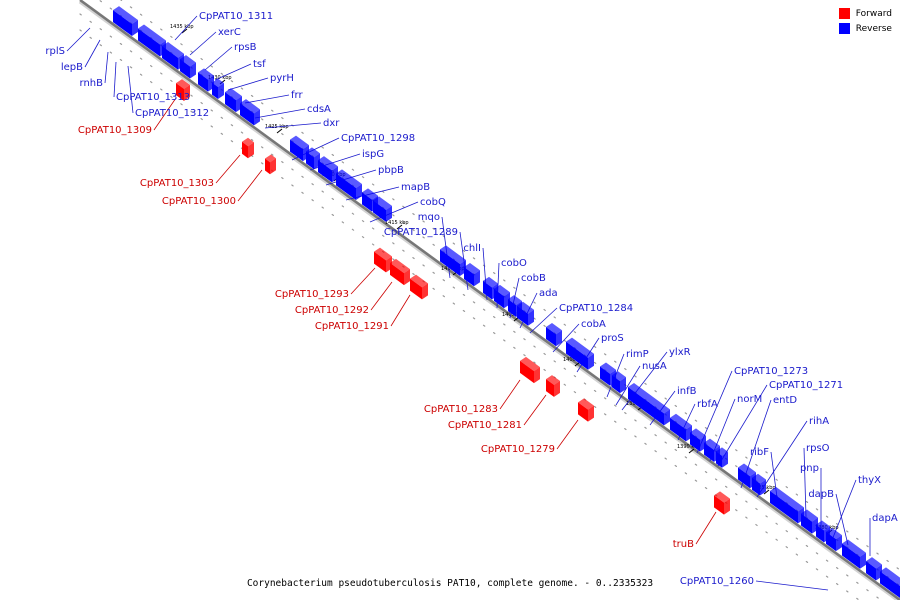 This screenshot has width=900, height=600. I want to click on reverse-gene-label-20: CpPAT10_1284, so click(596, 308).